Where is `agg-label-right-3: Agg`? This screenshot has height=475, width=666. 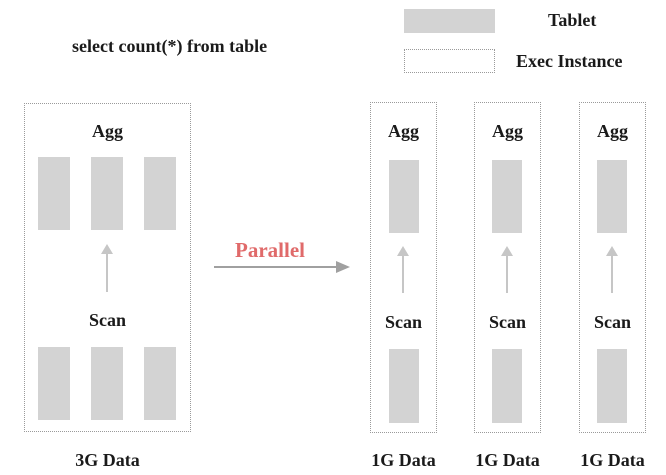
agg-label-right-3: Agg is located at coordinates (612, 131).